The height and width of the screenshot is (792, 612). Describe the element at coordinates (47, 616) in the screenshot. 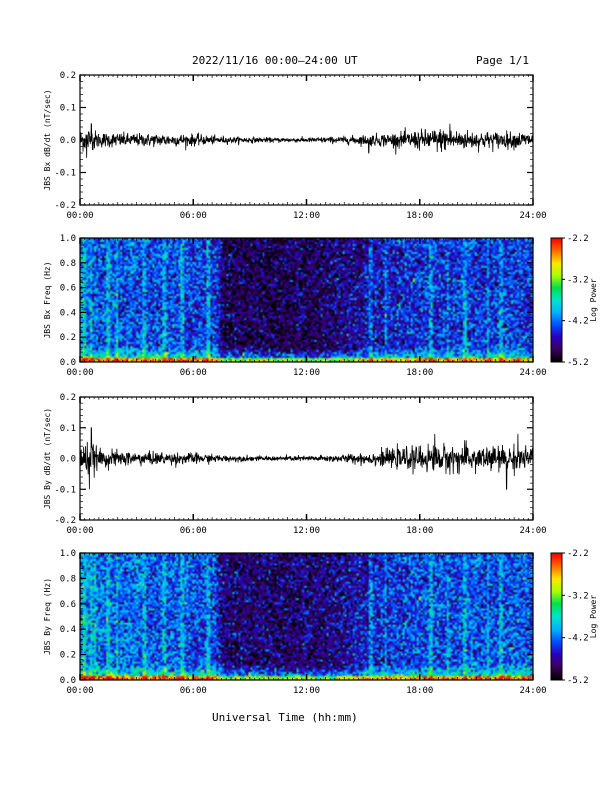

I see `y-axis-label: JBS By Freq (Hz)` at that location.